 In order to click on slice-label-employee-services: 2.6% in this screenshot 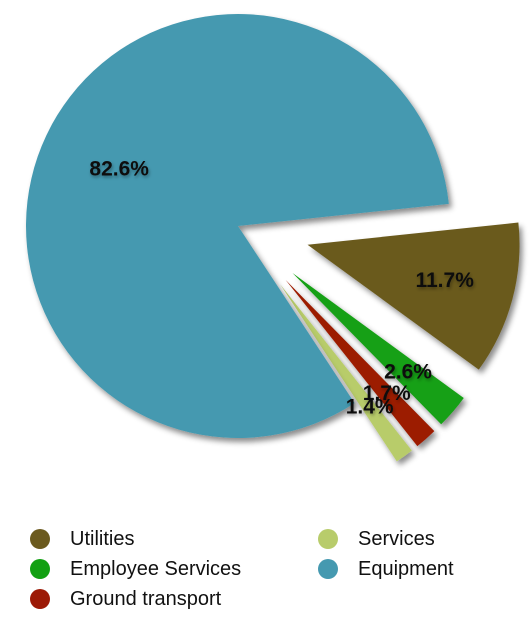, I will do `click(408, 371)`.